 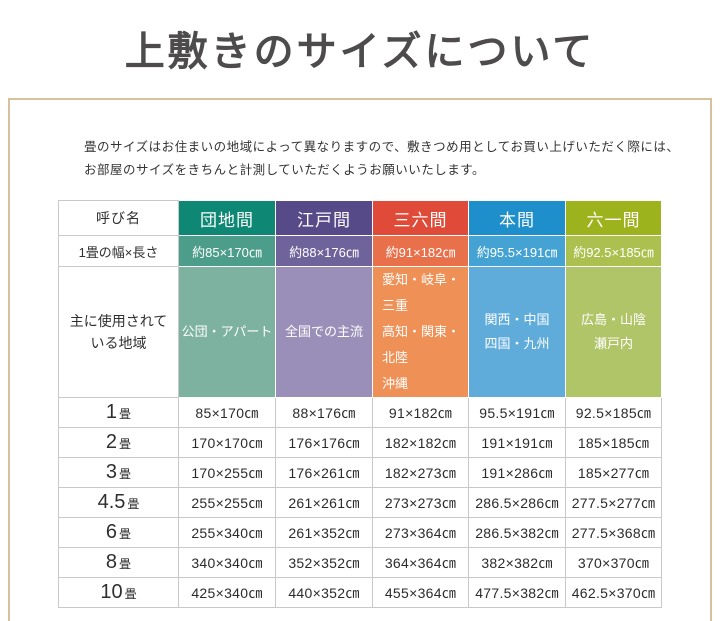 What do you see at coordinates (324, 413) in the screenshot?
I see `size-value-cell: 88×176㎝` at bounding box center [324, 413].